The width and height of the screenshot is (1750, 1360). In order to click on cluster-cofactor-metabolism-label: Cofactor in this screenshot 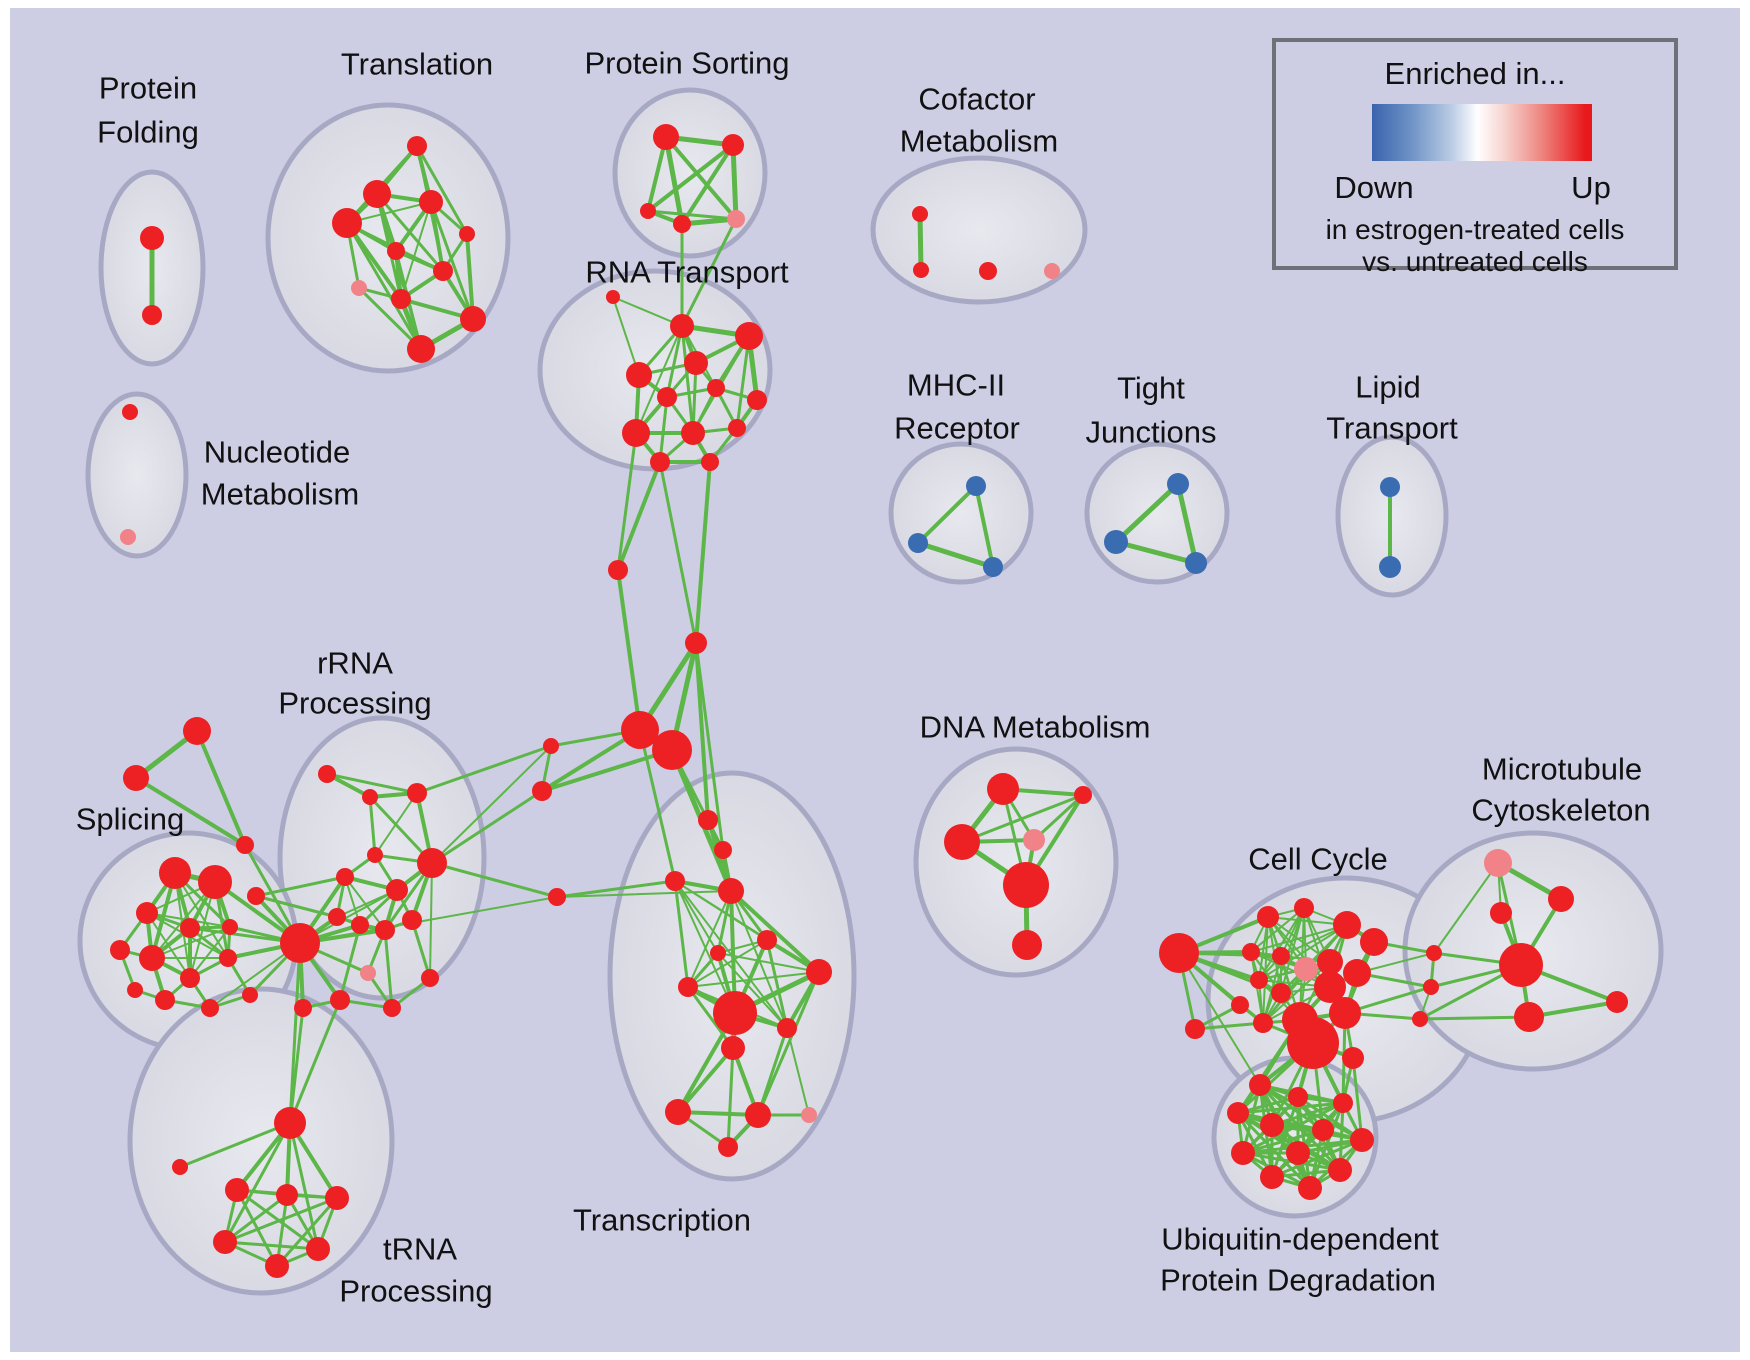, I will do `click(976, 99)`.